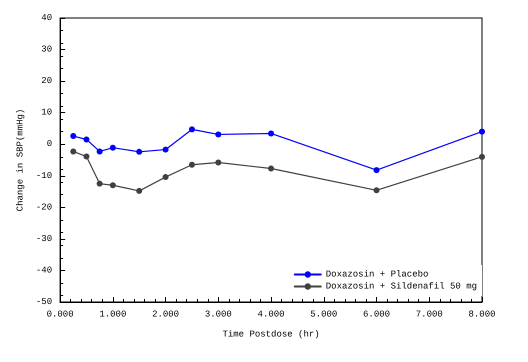 The height and width of the screenshot is (362, 528). Describe the element at coordinates (271, 335) in the screenshot. I see `x-axis-title: Time Postdose (hr)` at that location.